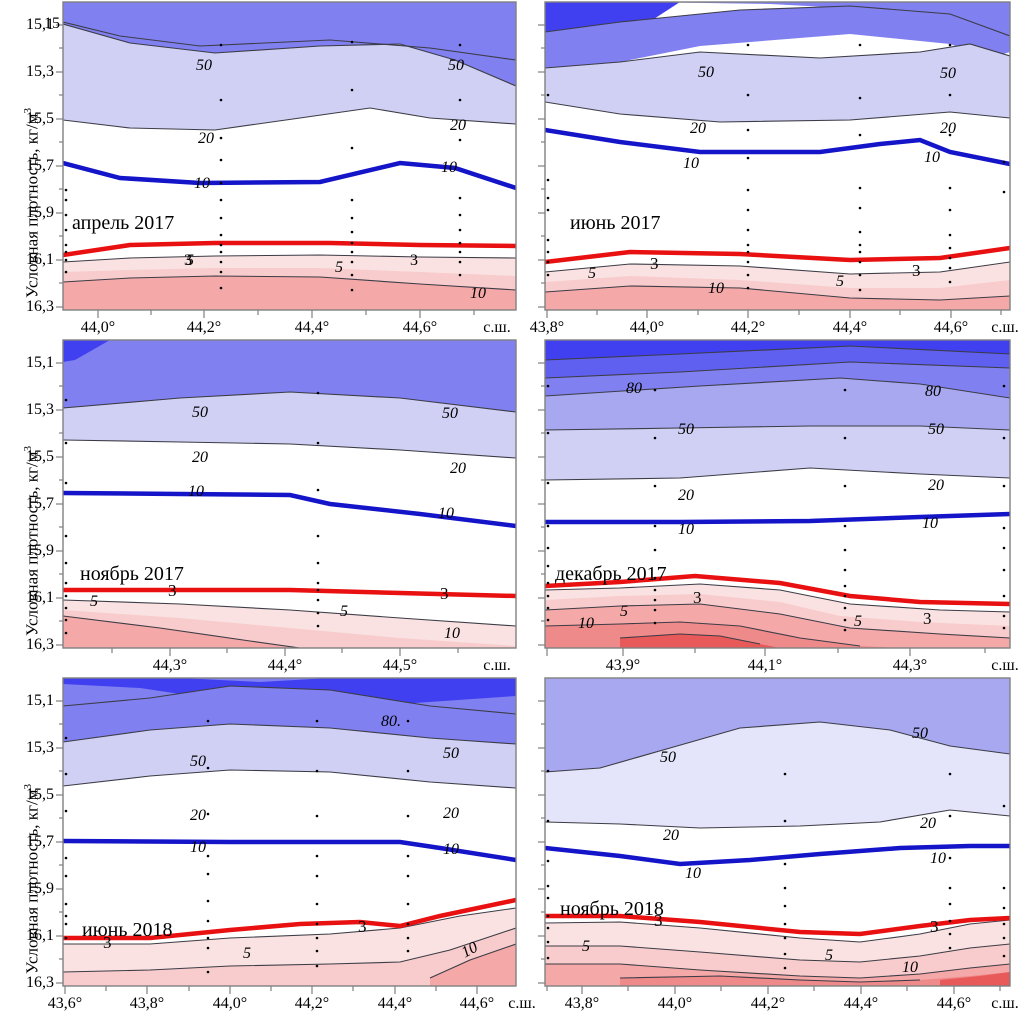 This screenshot has width=1018, height=1014. I want to click on y-tick-label: 15, so click(52, 23).